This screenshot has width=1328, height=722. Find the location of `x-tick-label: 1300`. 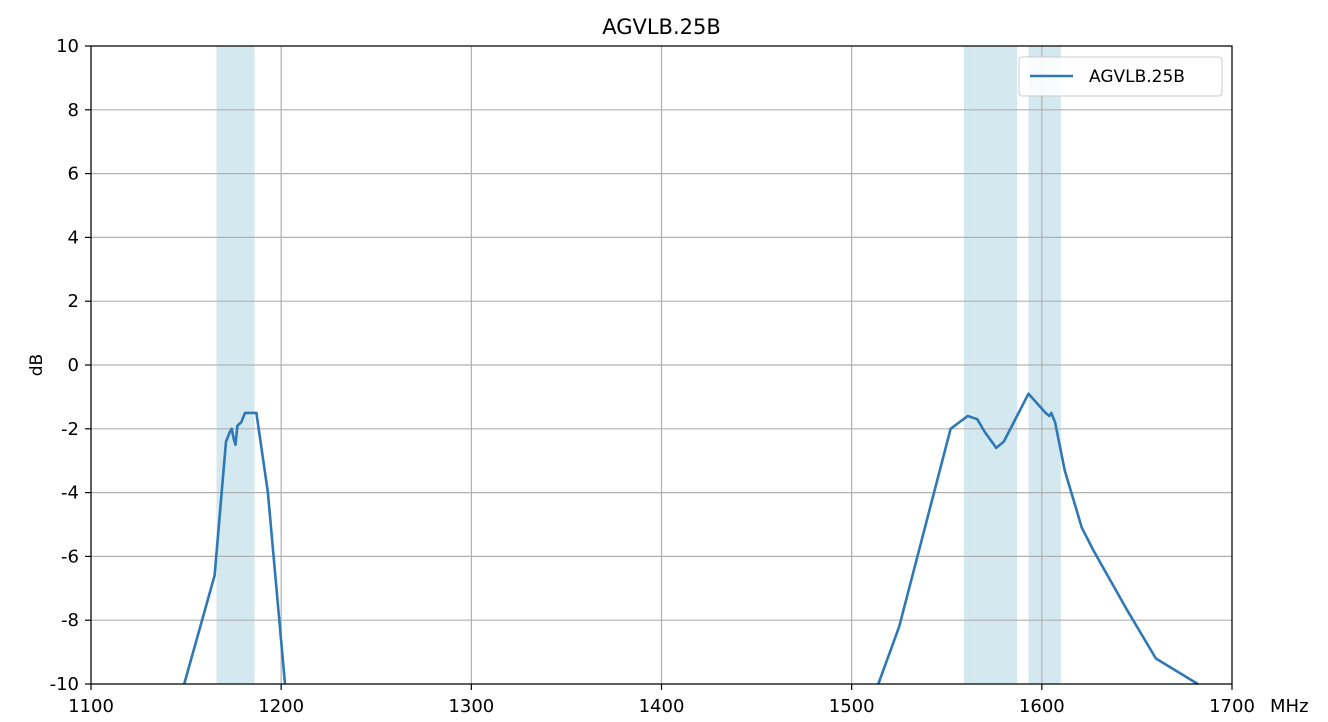

x-tick-label: 1300 is located at coordinates (471, 706).